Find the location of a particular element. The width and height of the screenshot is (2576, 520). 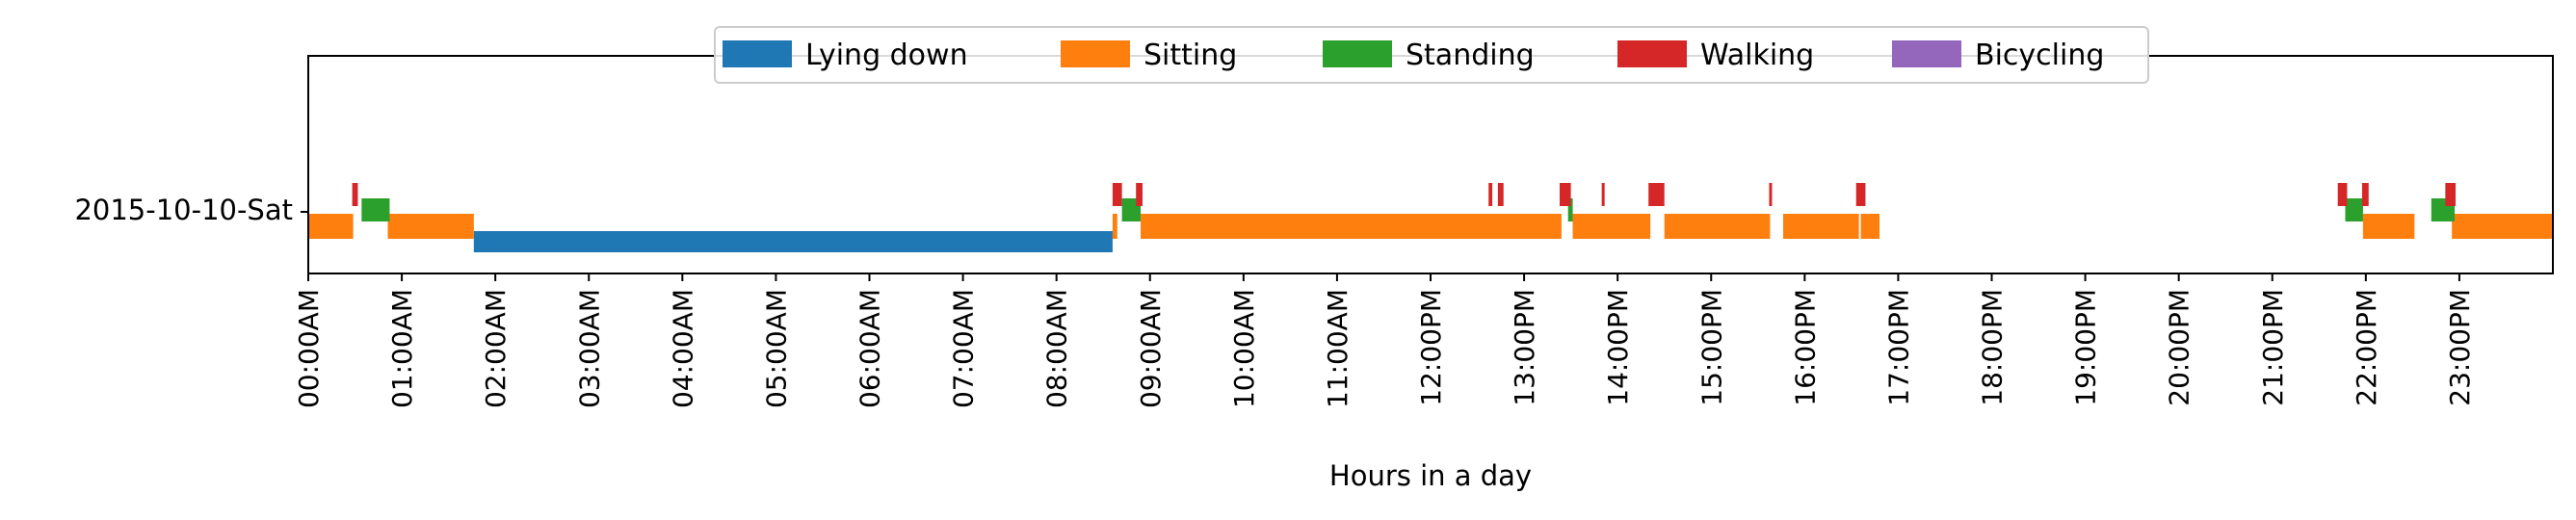

x-tick-label: 21:00PM is located at coordinates (2273, 347).